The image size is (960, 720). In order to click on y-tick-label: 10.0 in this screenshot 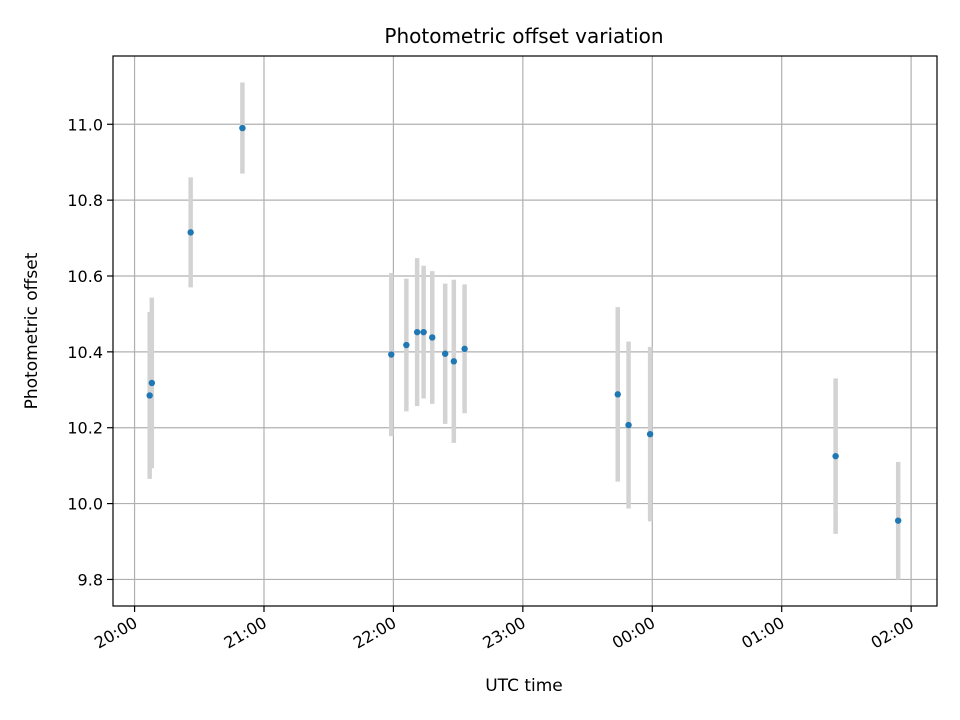, I will do `click(85, 504)`.